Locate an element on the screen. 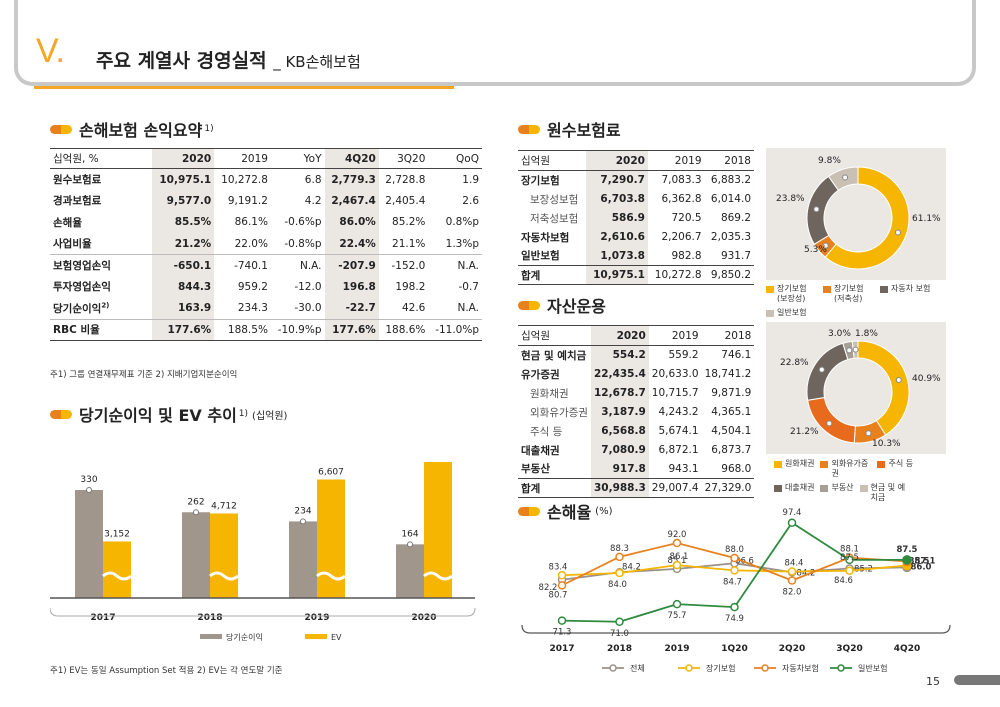 This screenshot has height=707, width=1000. row-label-sup: 2) is located at coordinates (105, 305).